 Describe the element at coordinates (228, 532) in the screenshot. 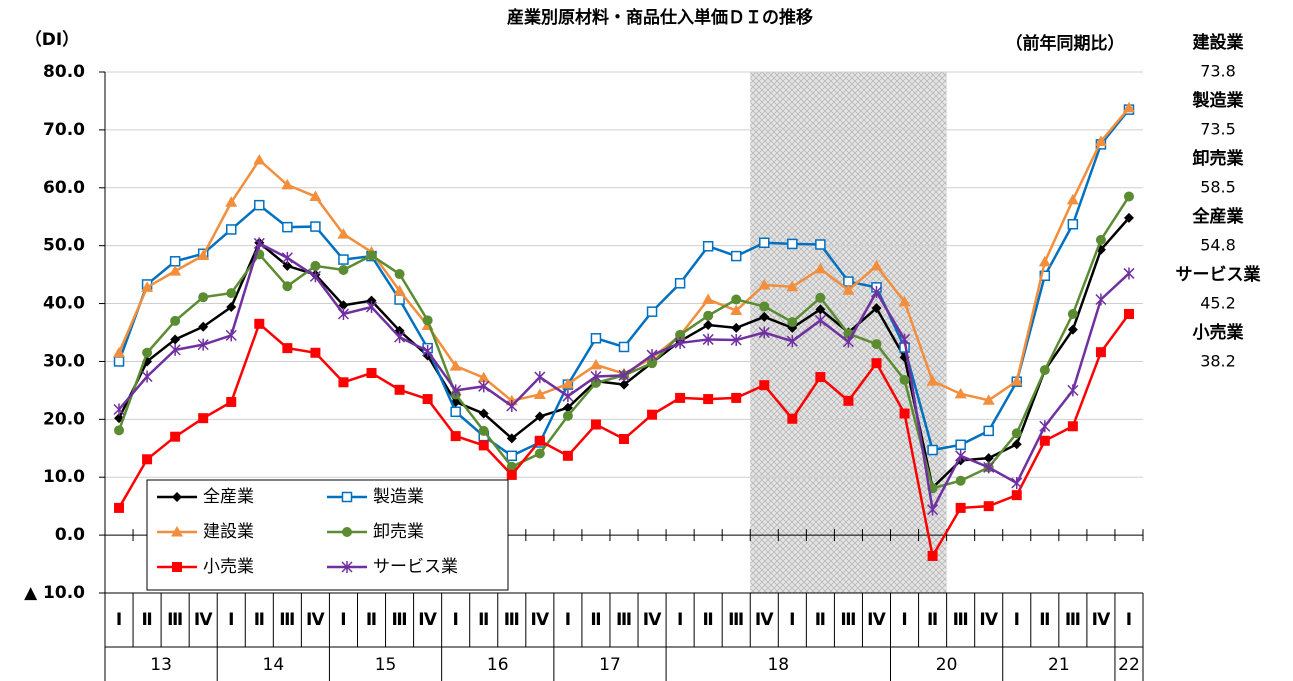

I see `legend-label: 建設業` at that location.